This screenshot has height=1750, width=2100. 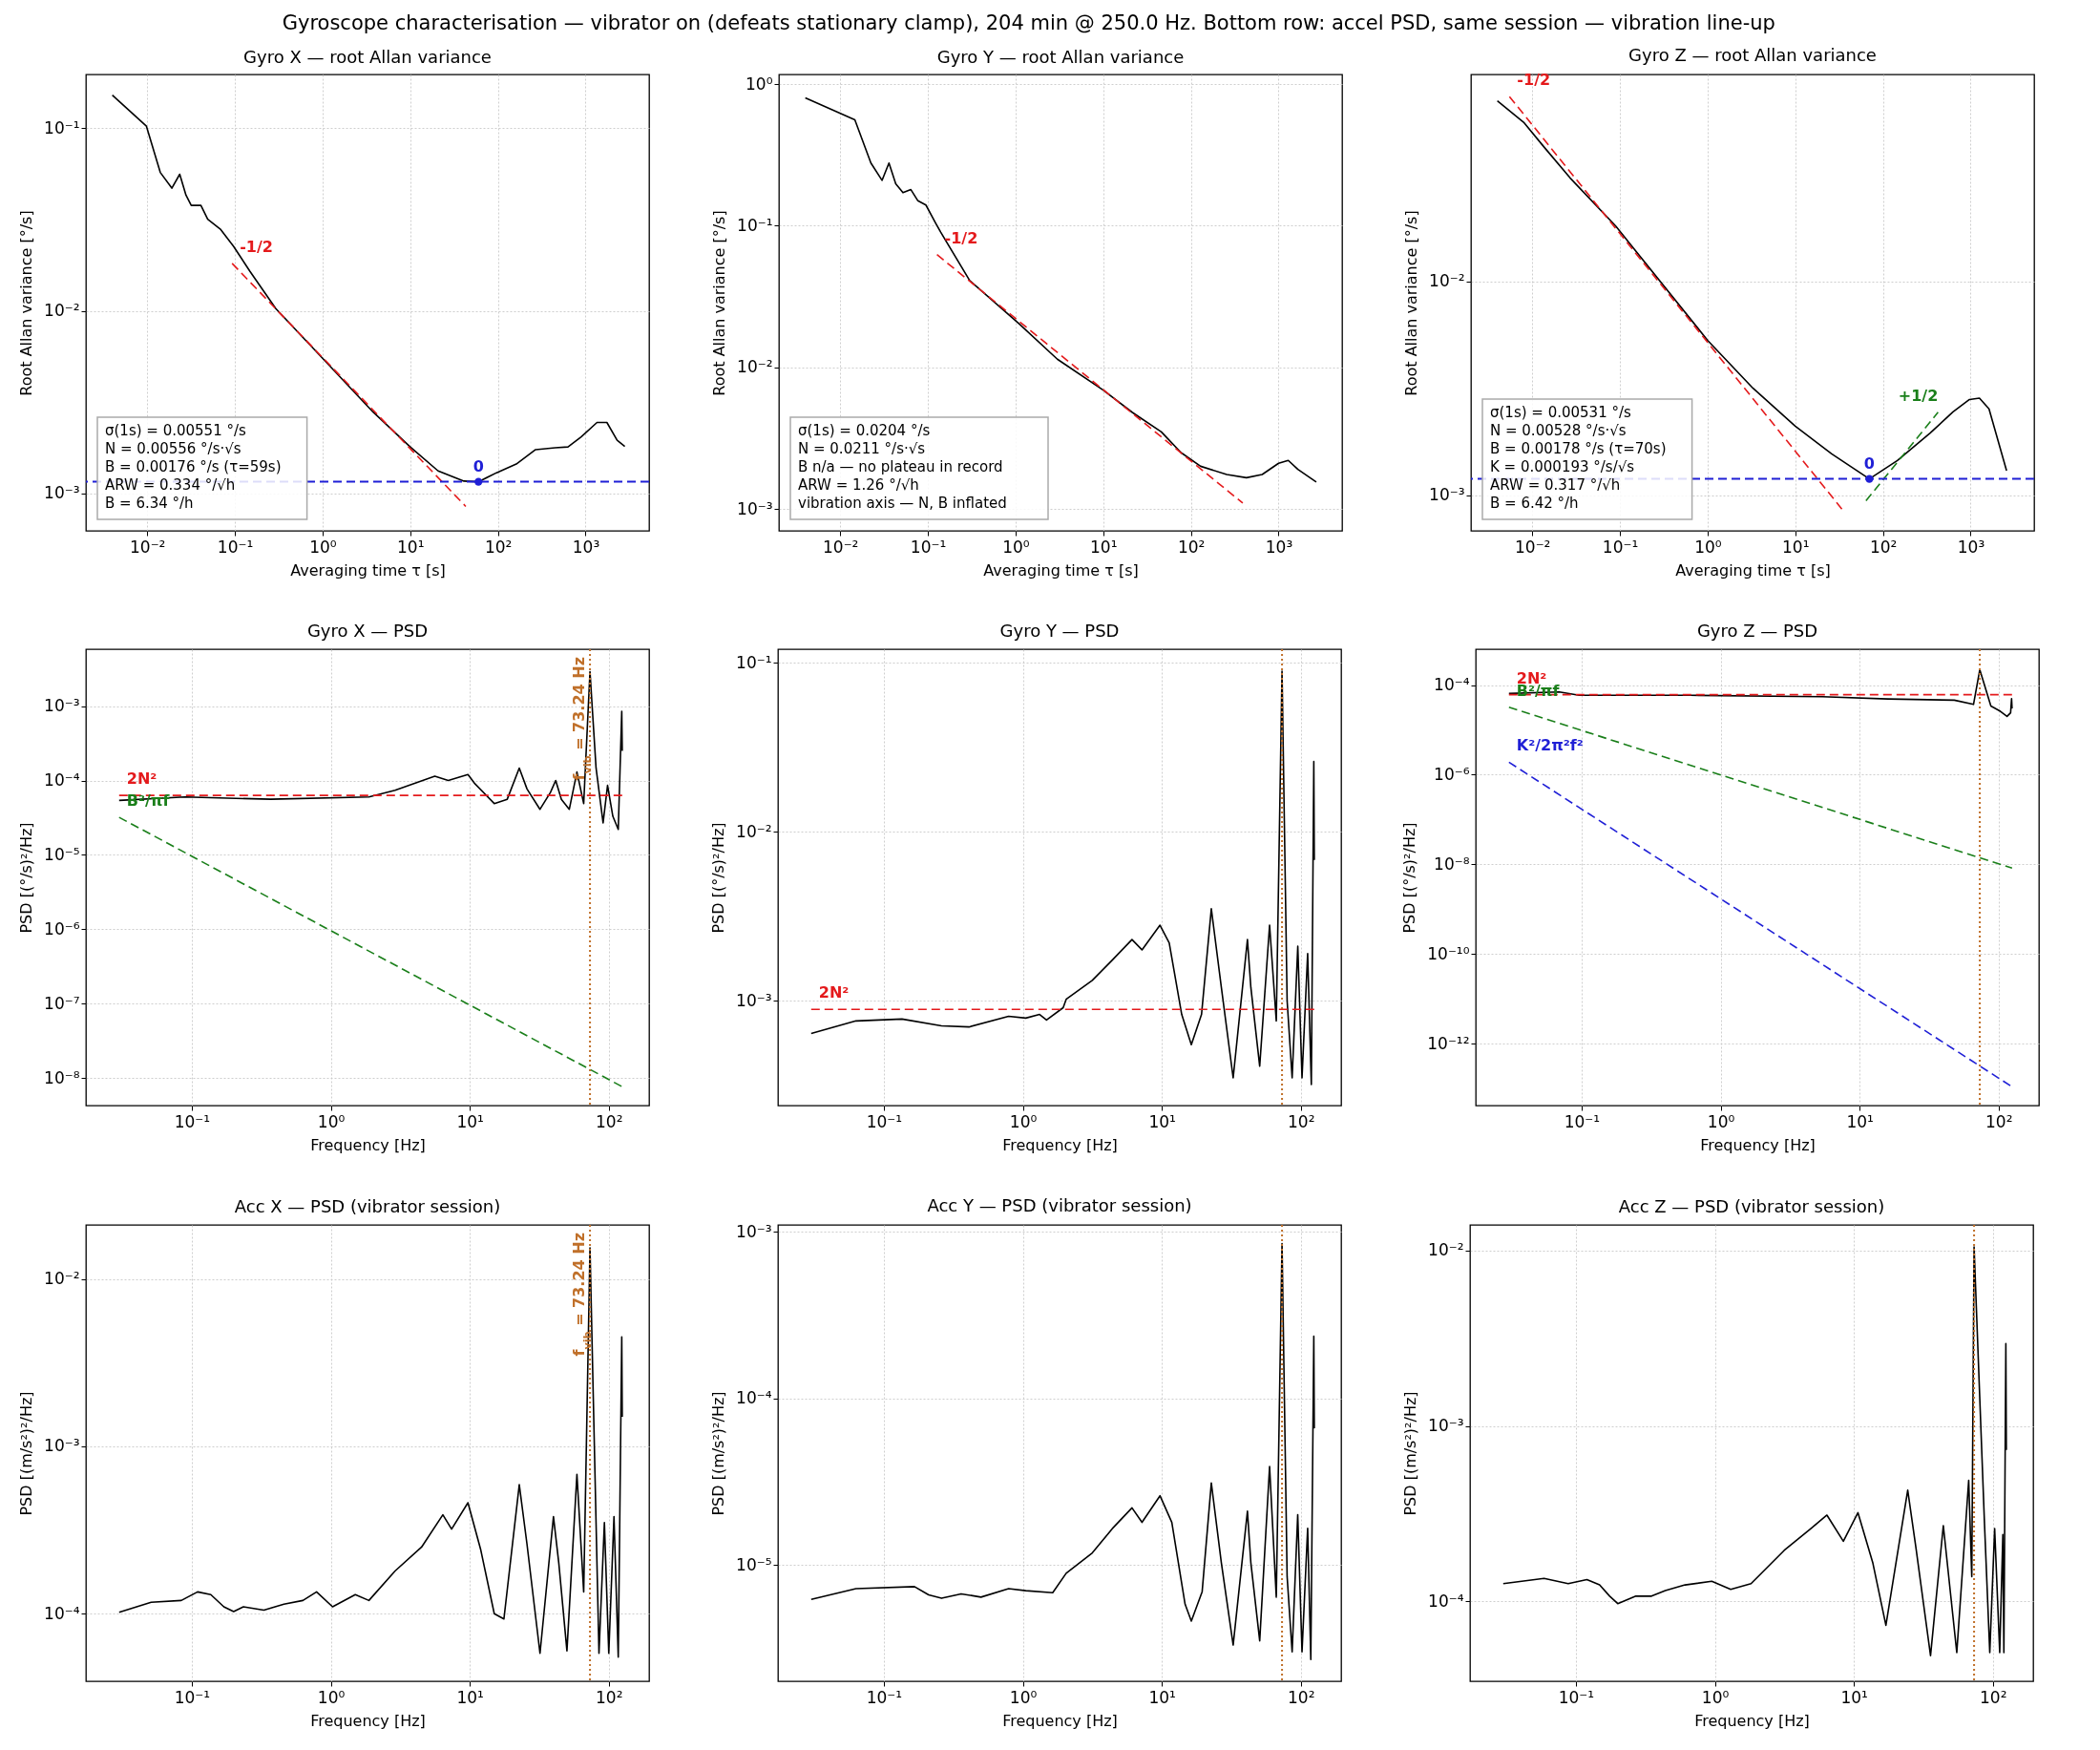 What do you see at coordinates (1059, 631) in the screenshot?
I see `chart-title: Gyro Y — PSD` at bounding box center [1059, 631].